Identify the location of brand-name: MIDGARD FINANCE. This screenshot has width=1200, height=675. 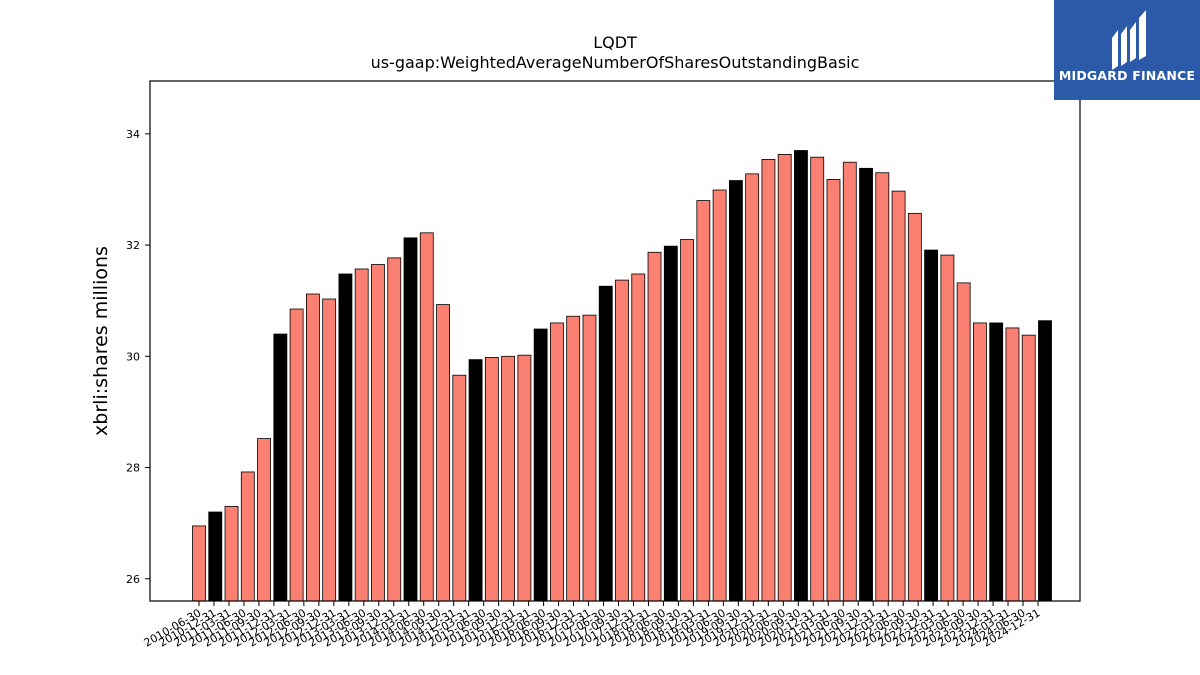
(1127, 75).